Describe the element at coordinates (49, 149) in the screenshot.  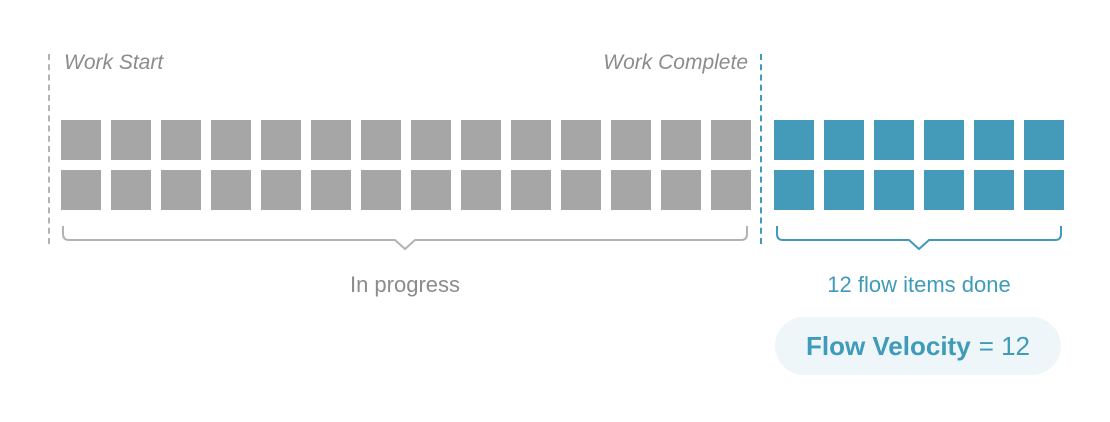
I see `work-start-line` at that location.